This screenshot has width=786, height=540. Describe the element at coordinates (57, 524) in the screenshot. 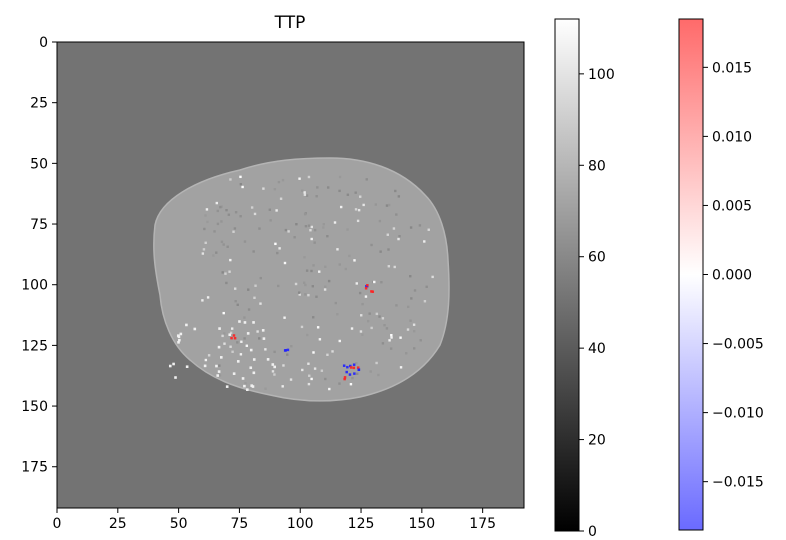

I see `x-tick-label: 0` at that location.